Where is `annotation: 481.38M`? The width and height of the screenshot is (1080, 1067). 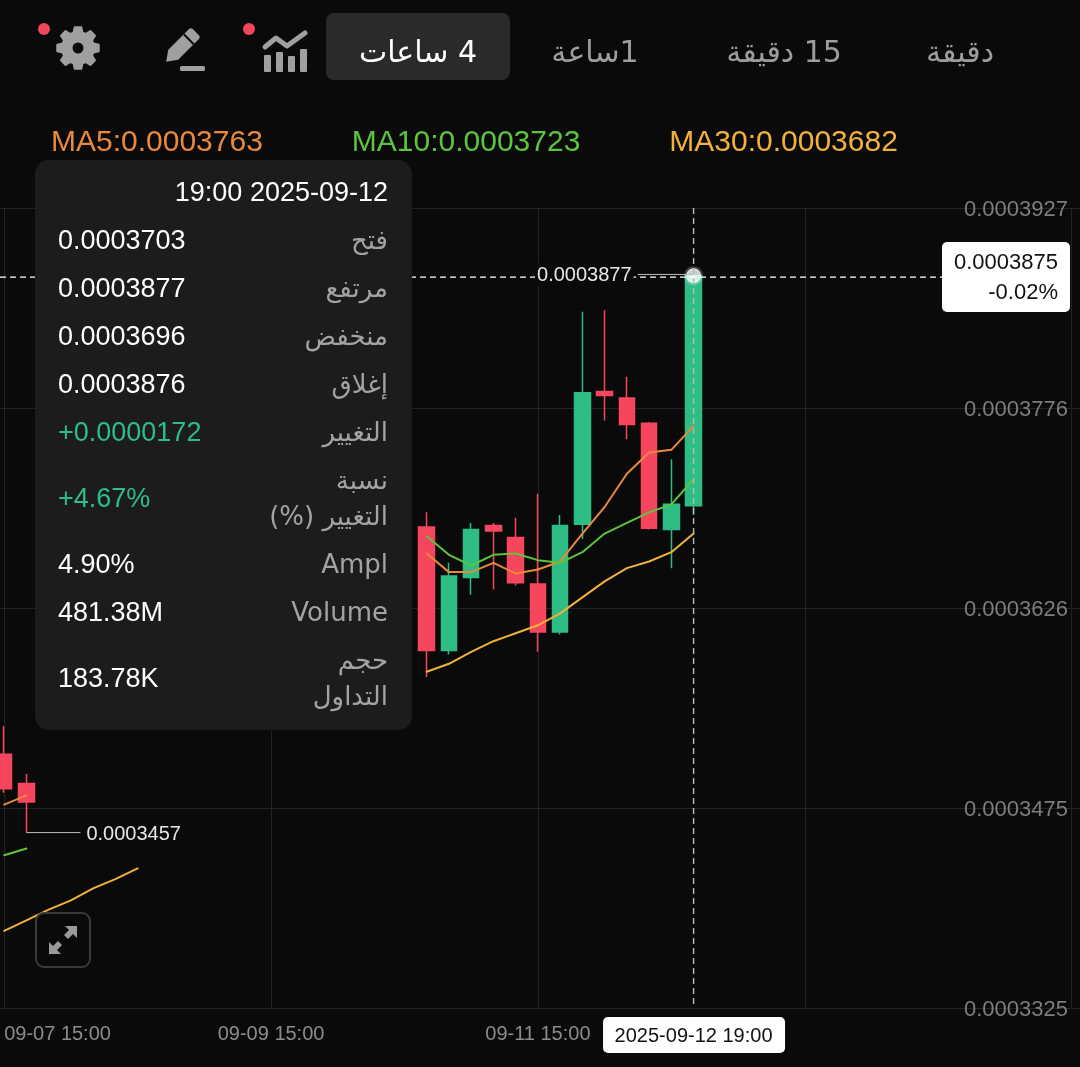
annotation: 481.38M is located at coordinates (111, 612).